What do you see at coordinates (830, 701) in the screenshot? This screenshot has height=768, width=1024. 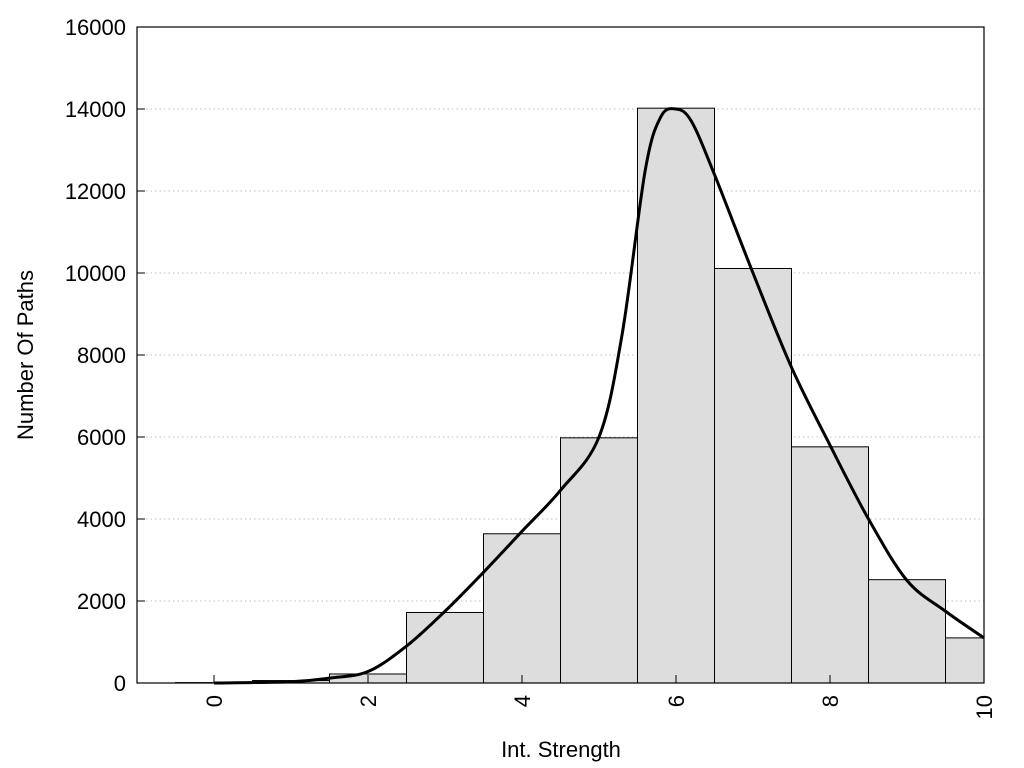 I see `x-tick-label: 8` at bounding box center [830, 701].